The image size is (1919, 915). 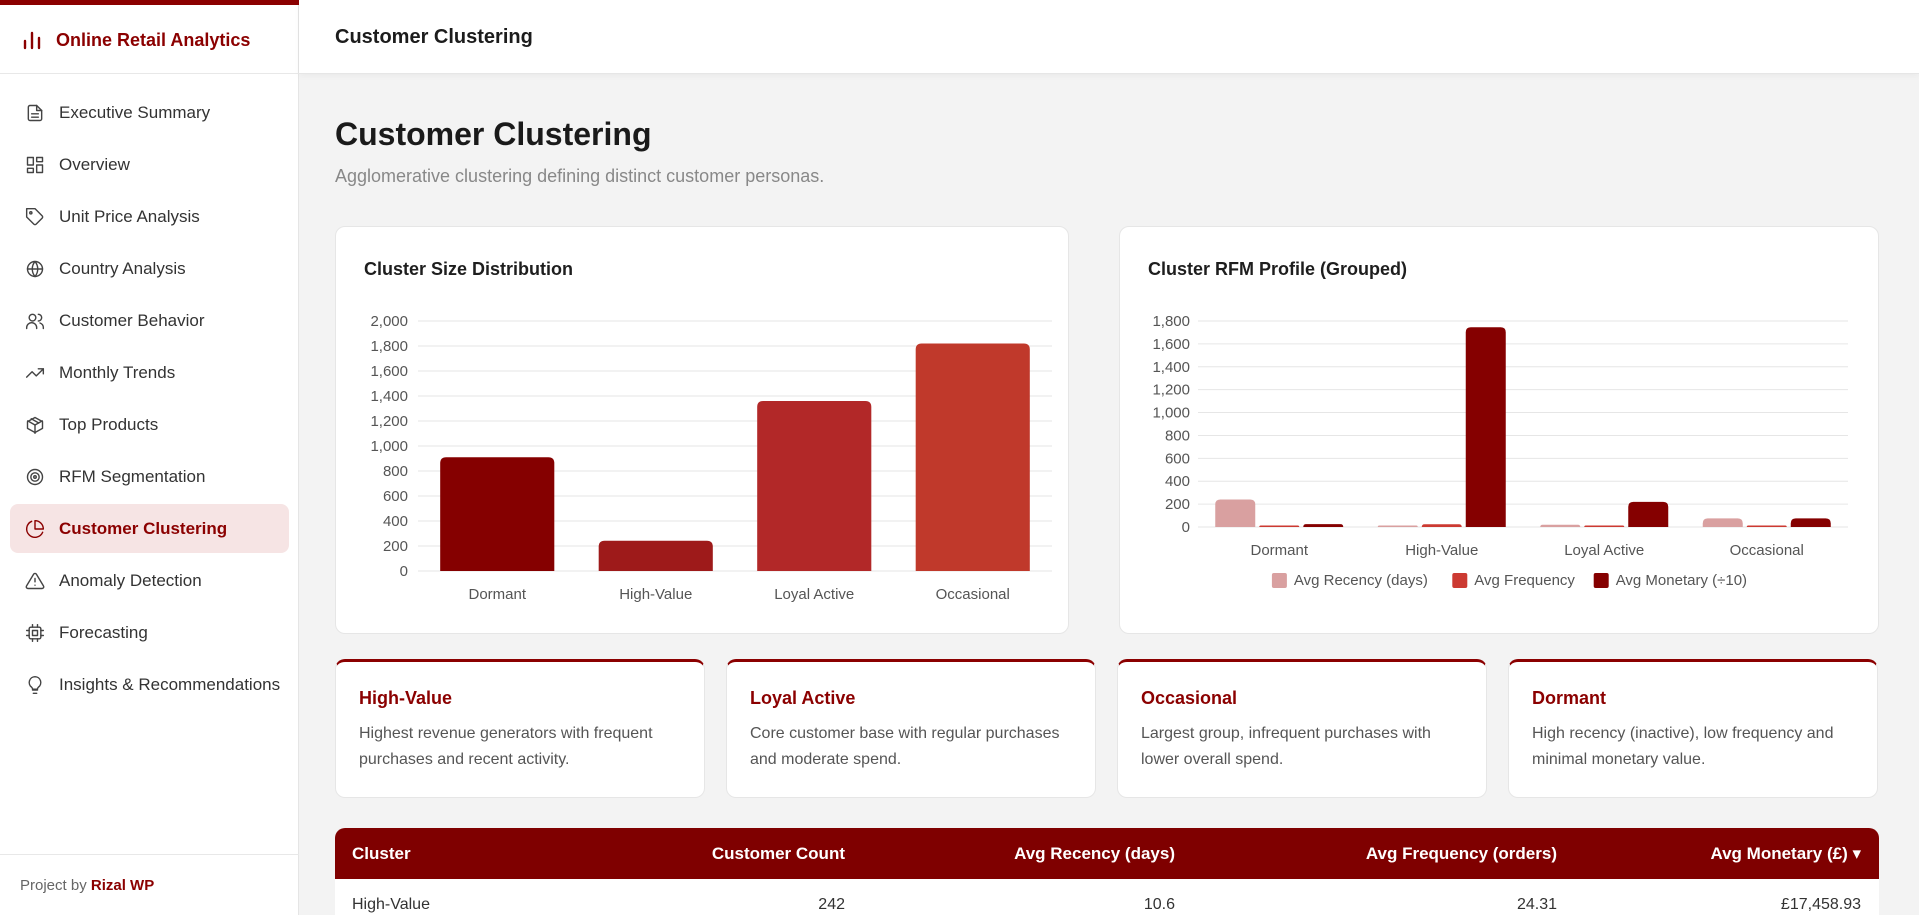 What do you see at coordinates (497, 594) in the screenshot?
I see `x-tick-label: Dormant` at bounding box center [497, 594].